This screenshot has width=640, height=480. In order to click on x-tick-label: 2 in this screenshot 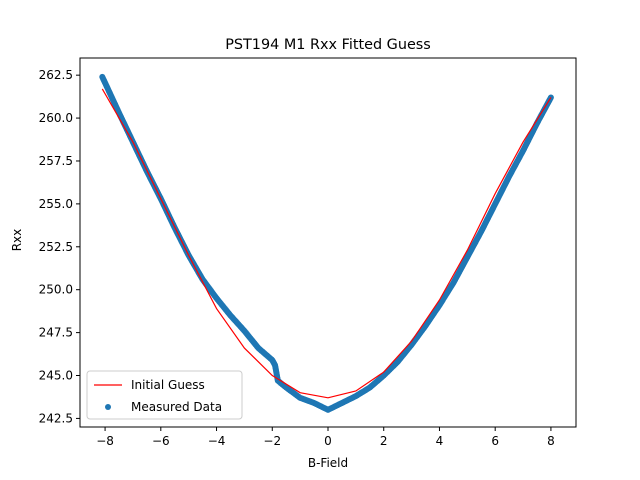, I will do `click(384, 441)`.